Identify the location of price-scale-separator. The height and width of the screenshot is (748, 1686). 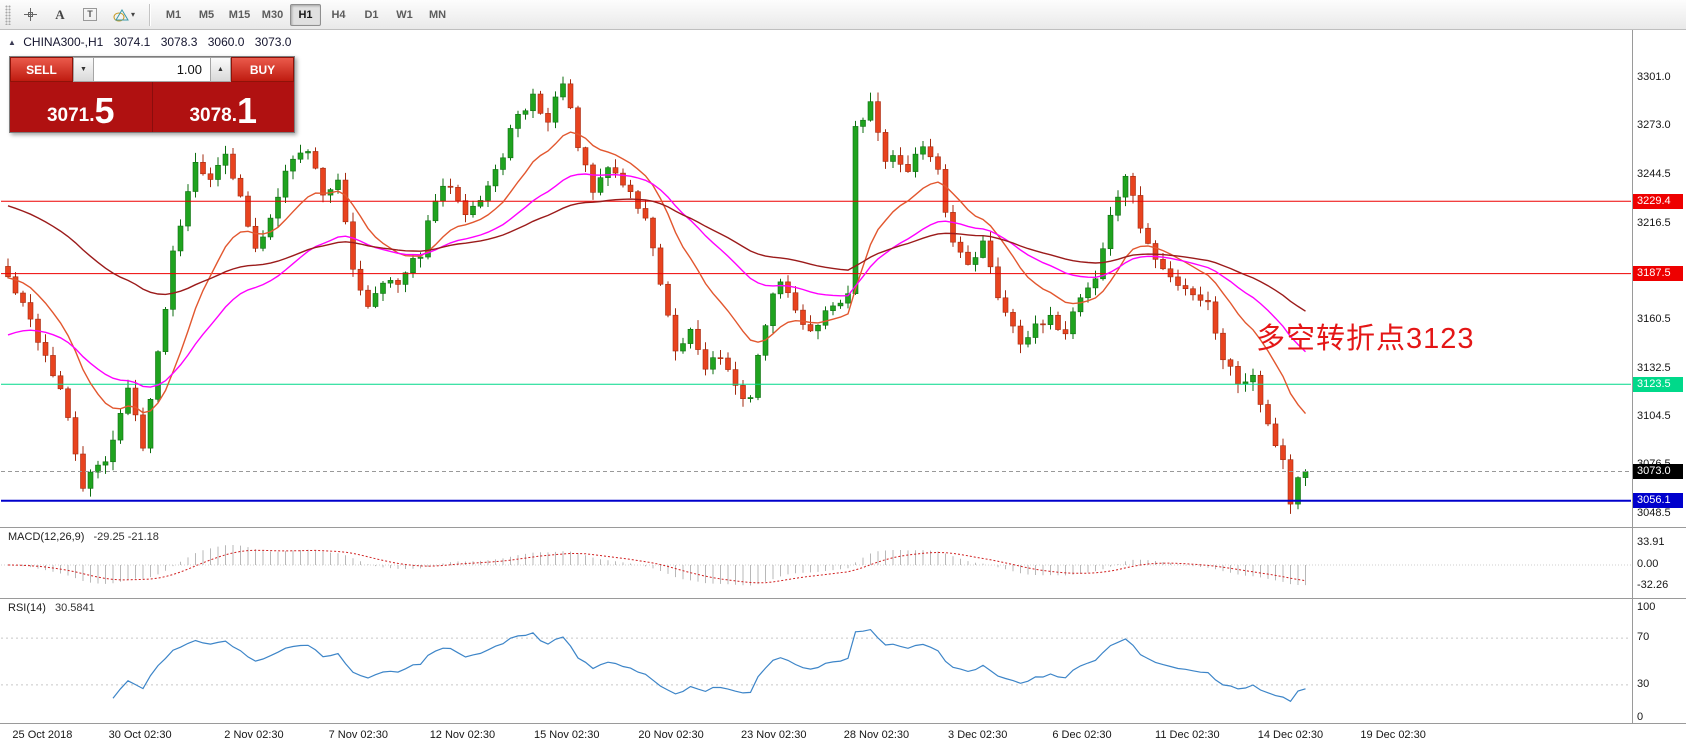
(1632, 376).